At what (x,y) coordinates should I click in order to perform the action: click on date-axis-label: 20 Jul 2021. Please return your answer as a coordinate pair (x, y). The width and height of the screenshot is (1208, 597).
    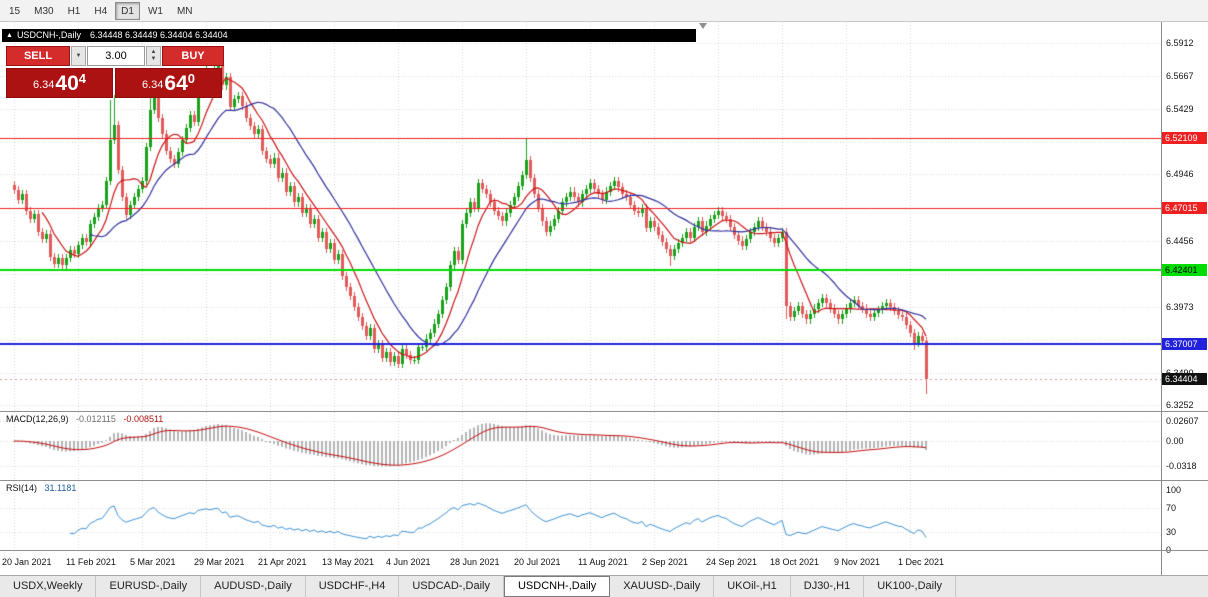
    Looking at the image, I should click on (537, 562).